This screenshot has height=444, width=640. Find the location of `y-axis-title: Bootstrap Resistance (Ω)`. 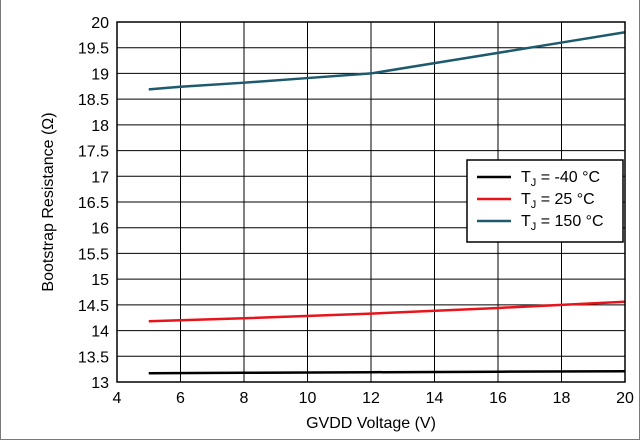

y-axis-title: Bootstrap Resistance (Ω) is located at coordinates (48, 201).